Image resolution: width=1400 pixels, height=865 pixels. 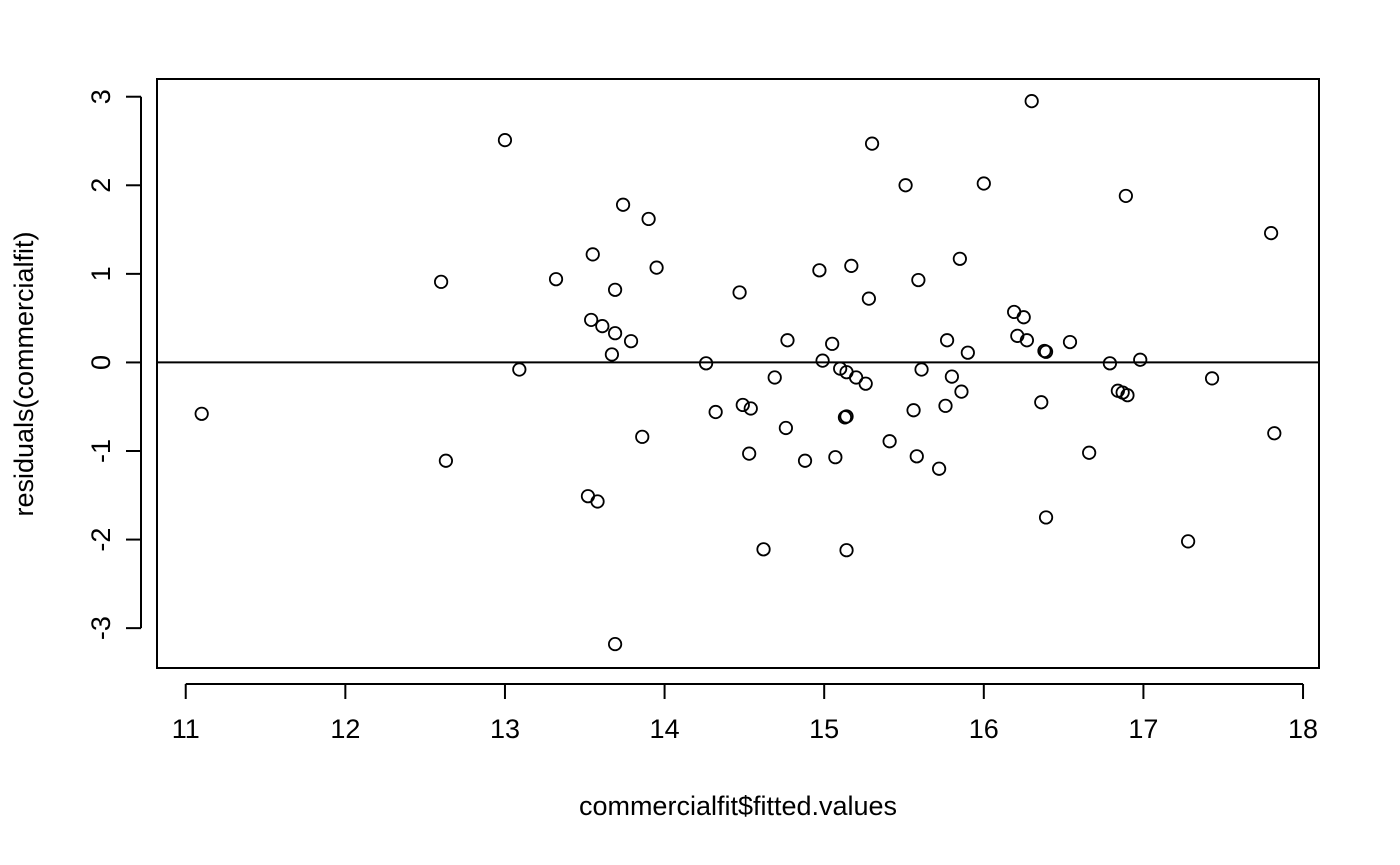 What do you see at coordinates (665, 729) in the screenshot?
I see `x-tick-label: 14` at bounding box center [665, 729].